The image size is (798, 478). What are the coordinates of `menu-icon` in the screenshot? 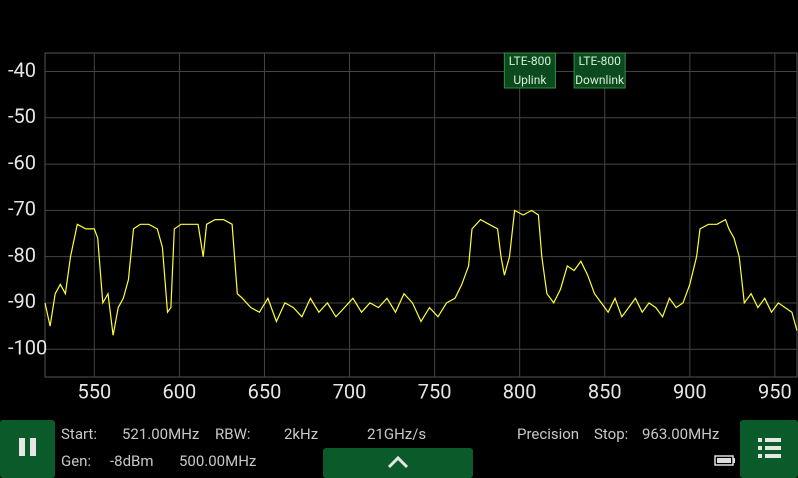 It's located at (769, 448).